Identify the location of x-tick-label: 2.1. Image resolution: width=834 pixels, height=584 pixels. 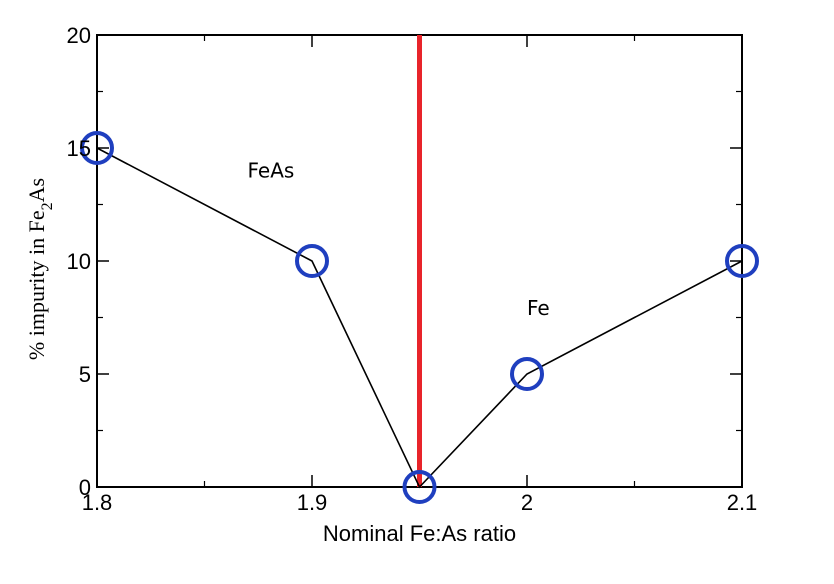
(742, 502).